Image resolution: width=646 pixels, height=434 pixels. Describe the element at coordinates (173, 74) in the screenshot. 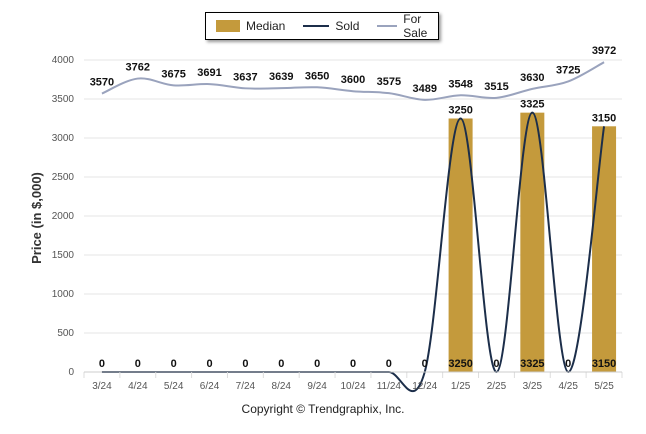

I see `for-sale-data-label: 3675` at that location.